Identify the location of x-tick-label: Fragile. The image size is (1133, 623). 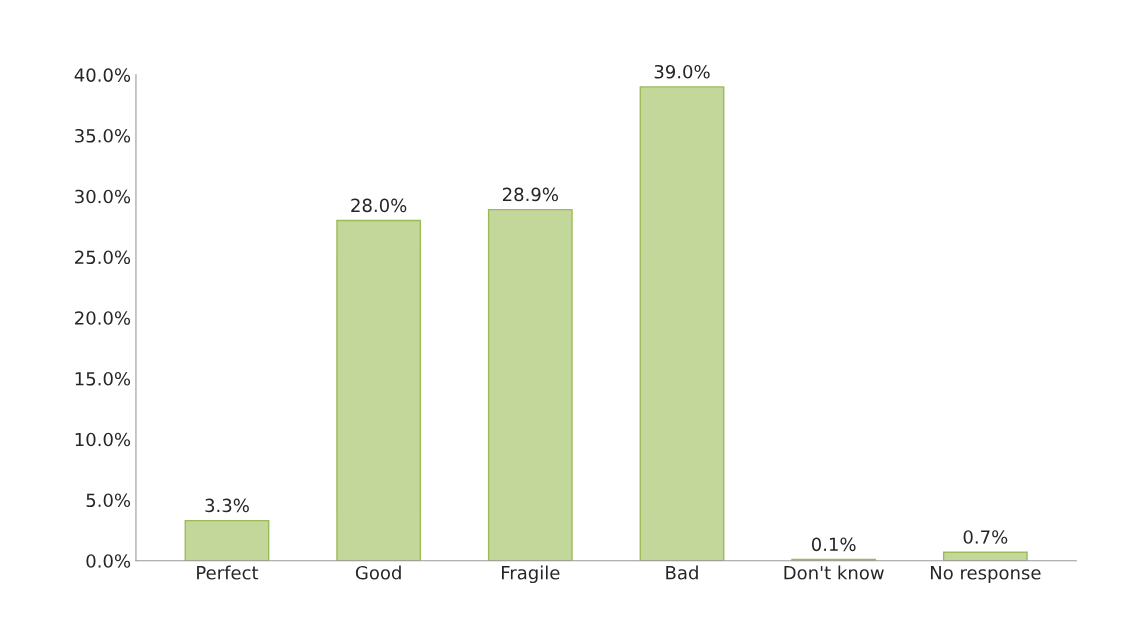
(531, 574).